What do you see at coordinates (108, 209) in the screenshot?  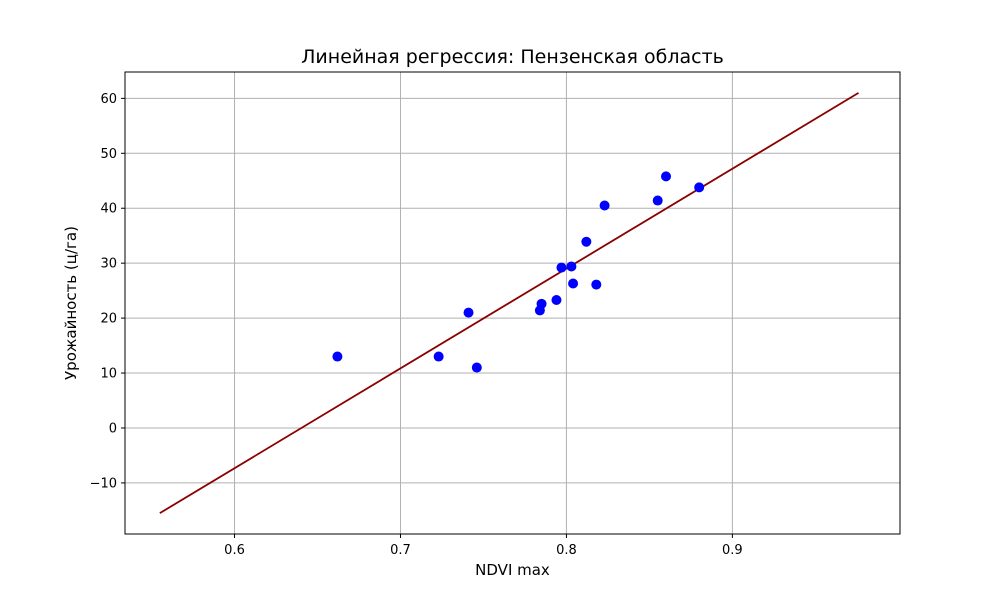 I see `y-tick-label: 40` at bounding box center [108, 209].